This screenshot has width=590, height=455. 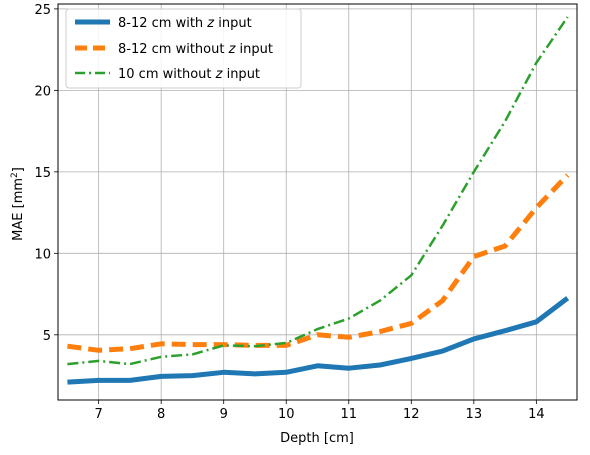 I want to click on x-tick-label: 12, so click(x=411, y=414).